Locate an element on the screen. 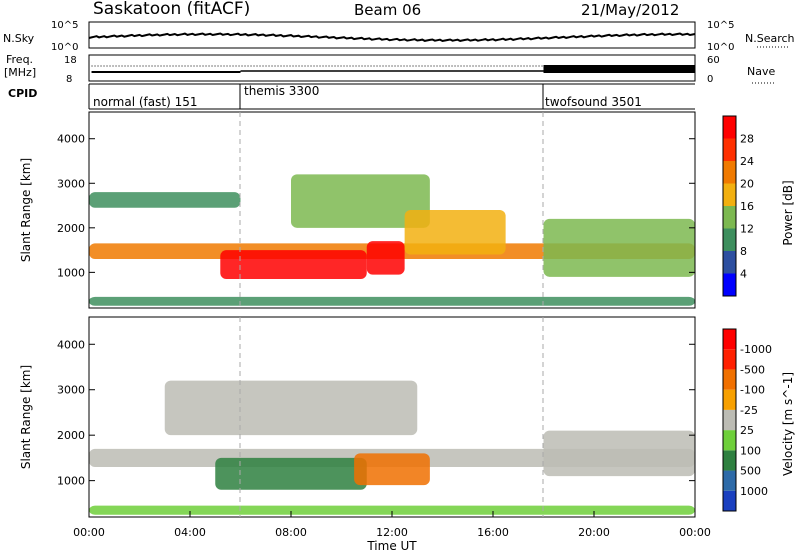 This screenshot has width=800, height=554. time-tick-label-3: 12:00 is located at coordinates (392, 532).